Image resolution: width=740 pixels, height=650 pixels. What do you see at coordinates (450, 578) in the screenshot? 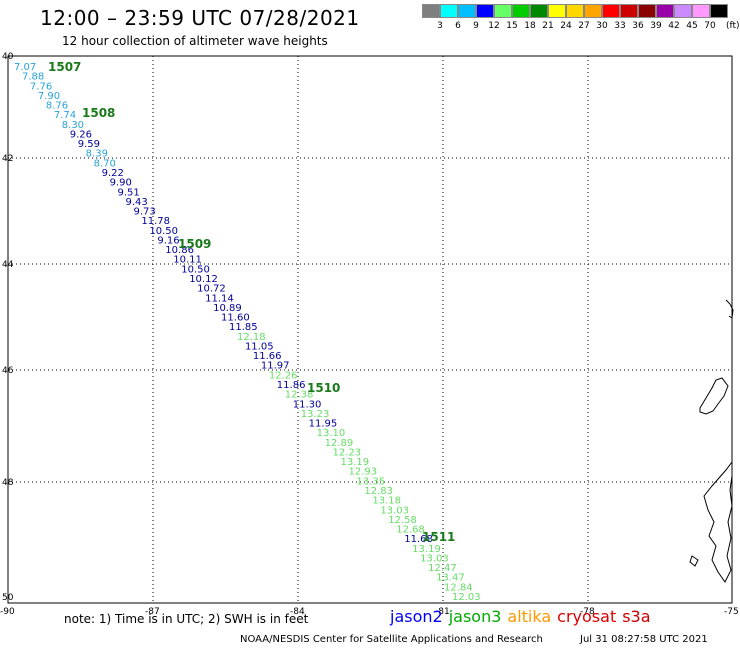
I see `wave-height-value: 13.47` at bounding box center [450, 578].